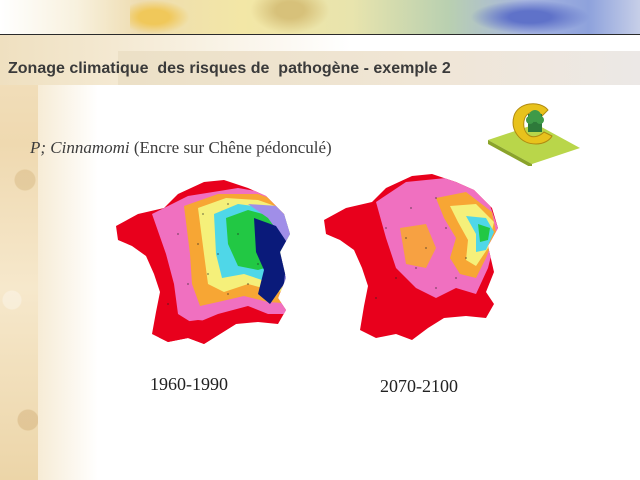  I want to click on map-subtitle: P; Cinnamomi (Encre sur Chêne pédonculé), so click(181, 148).